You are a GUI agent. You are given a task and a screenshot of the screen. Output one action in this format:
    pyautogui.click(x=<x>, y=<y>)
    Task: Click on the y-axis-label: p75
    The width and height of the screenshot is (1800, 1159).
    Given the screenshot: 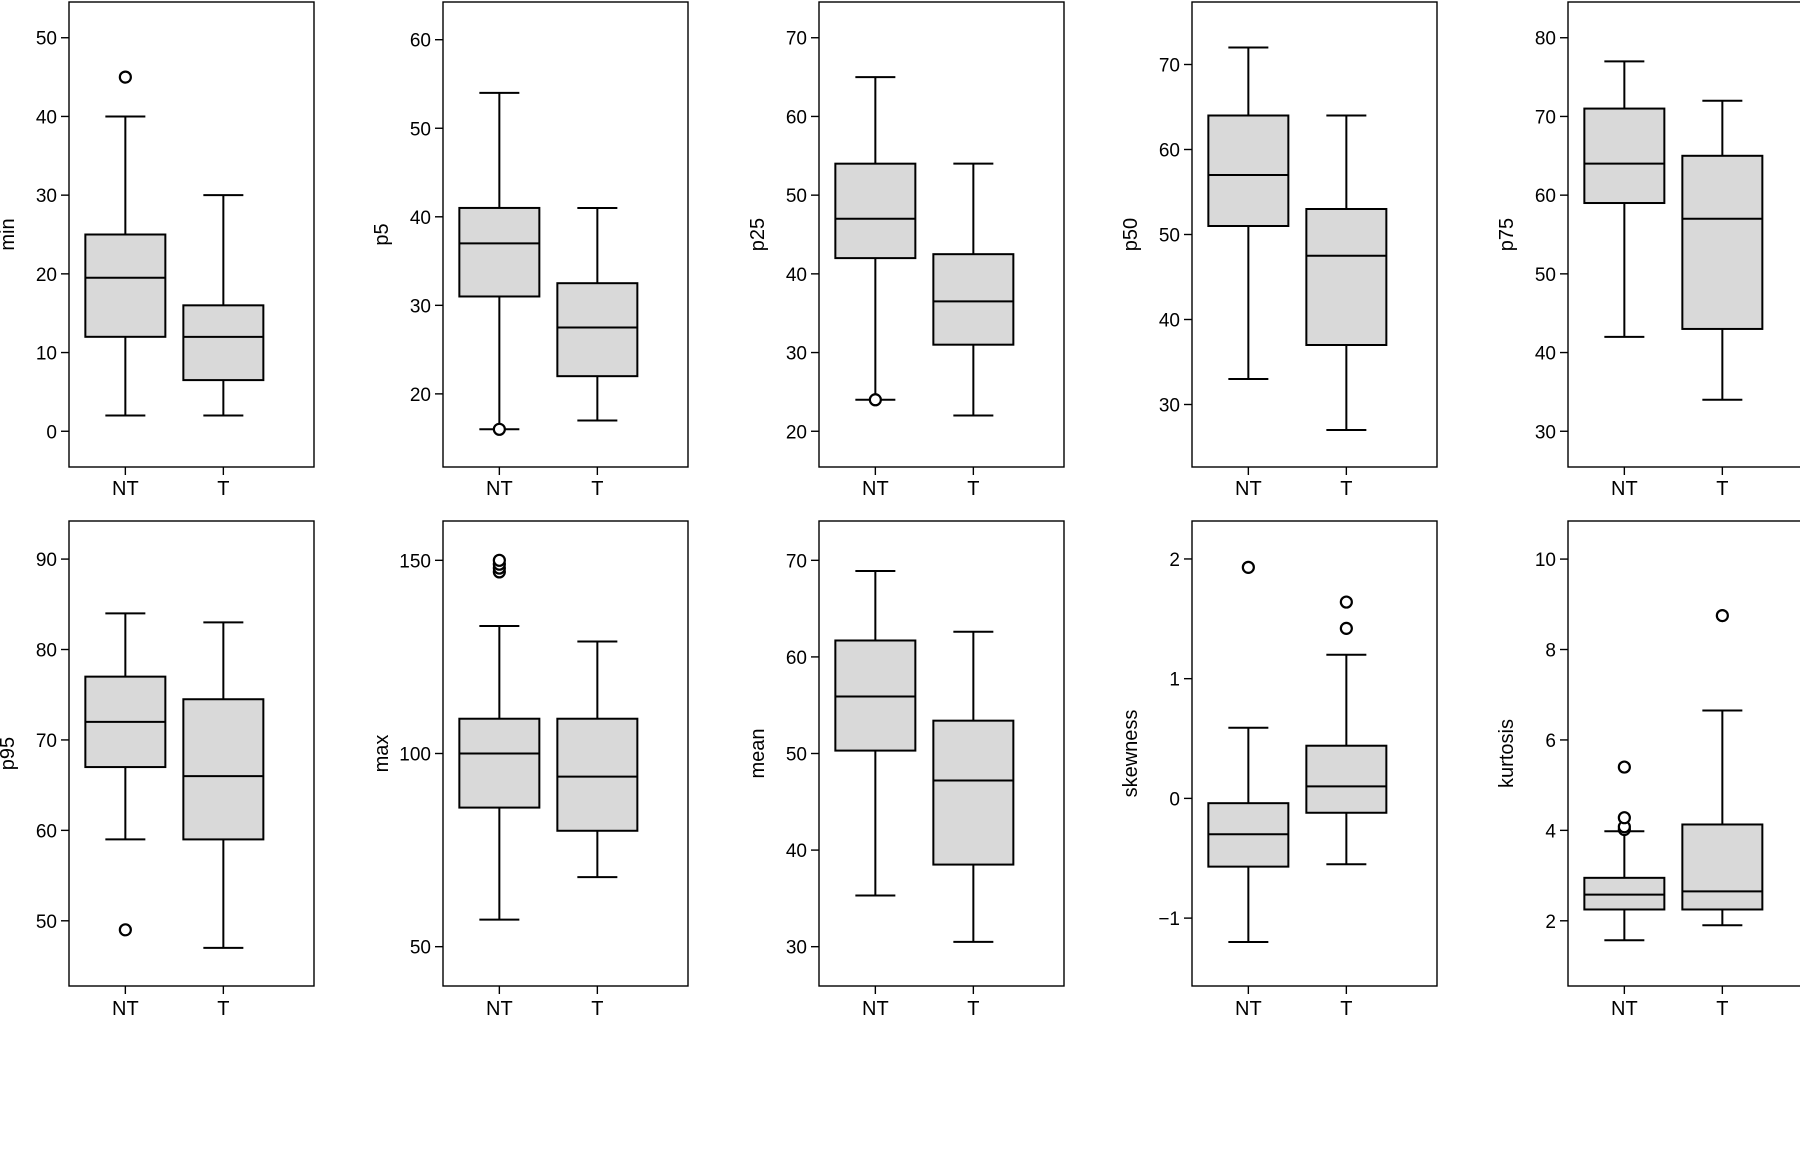 What is the action you would take?
    pyautogui.click(x=1507, y=234)
    